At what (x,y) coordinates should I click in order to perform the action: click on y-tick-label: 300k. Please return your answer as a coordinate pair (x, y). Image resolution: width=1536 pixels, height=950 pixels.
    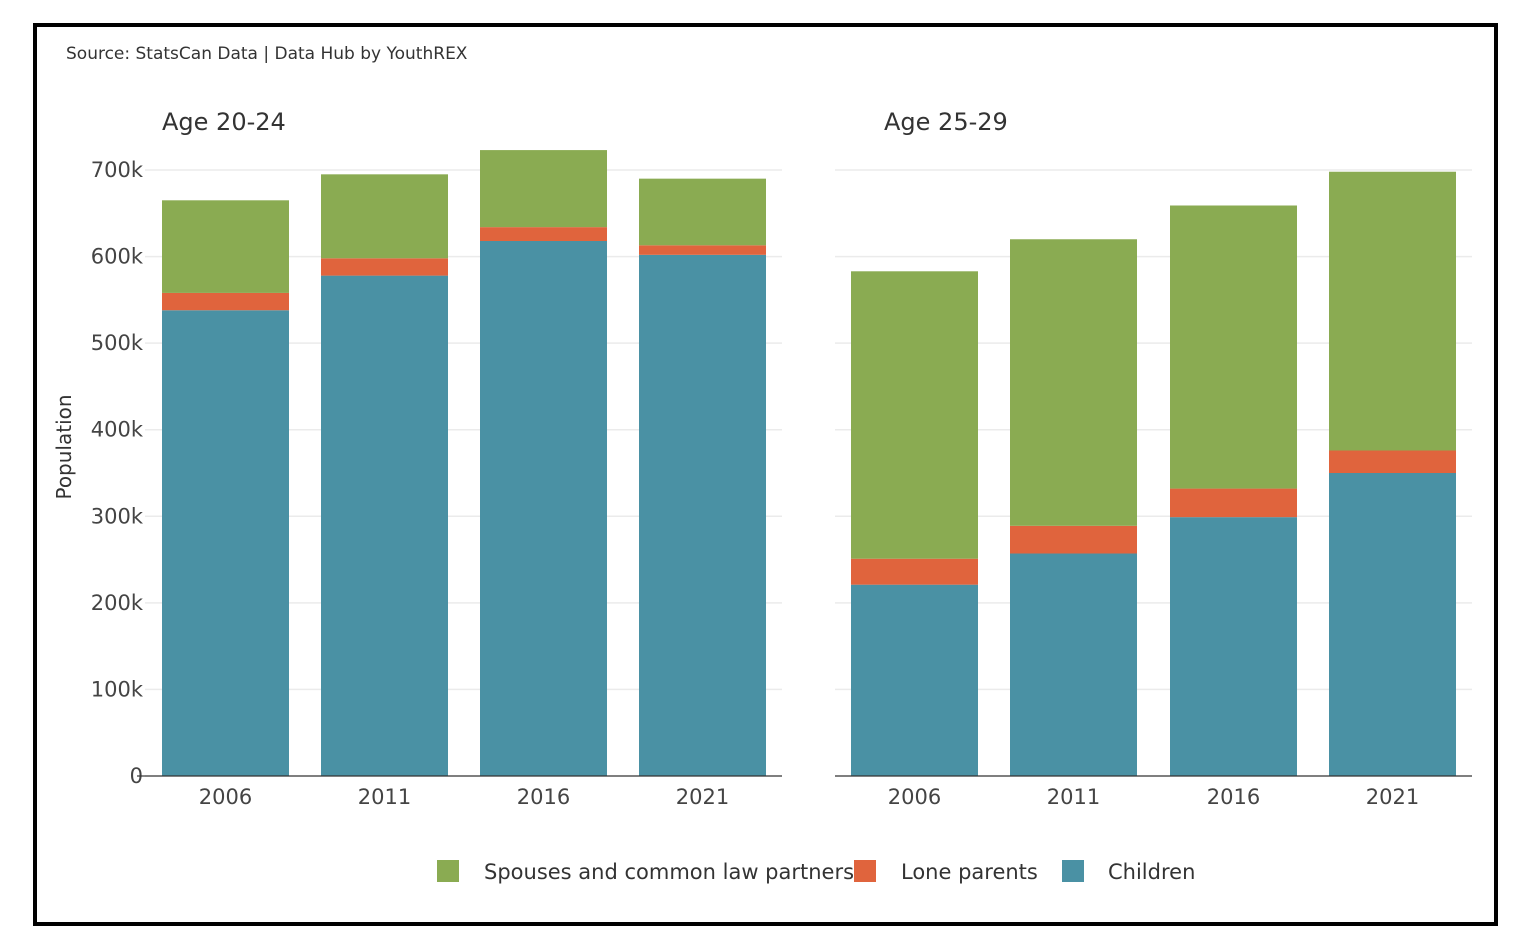
    Looking at the image, I should click on (117, 516).